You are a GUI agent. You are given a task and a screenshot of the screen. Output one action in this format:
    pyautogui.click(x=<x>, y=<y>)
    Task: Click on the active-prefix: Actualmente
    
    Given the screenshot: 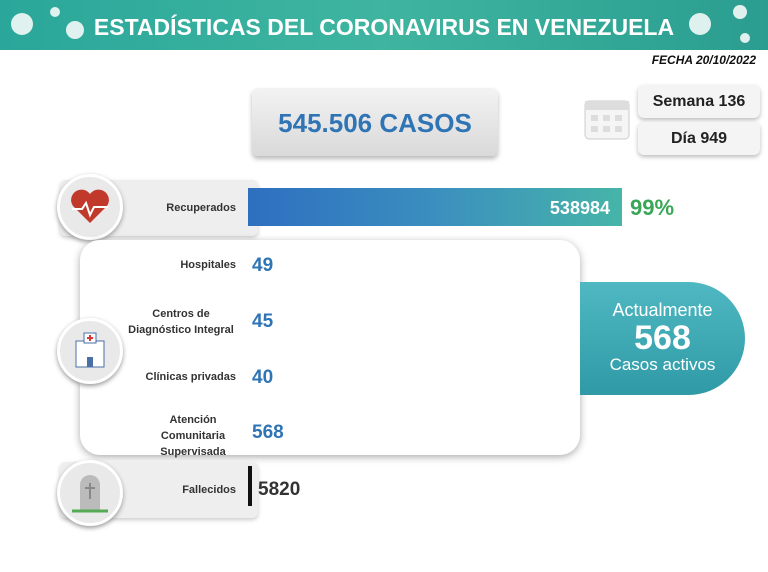 What is the action you would take?
    pyautogui.click(x=662, y=310)
    